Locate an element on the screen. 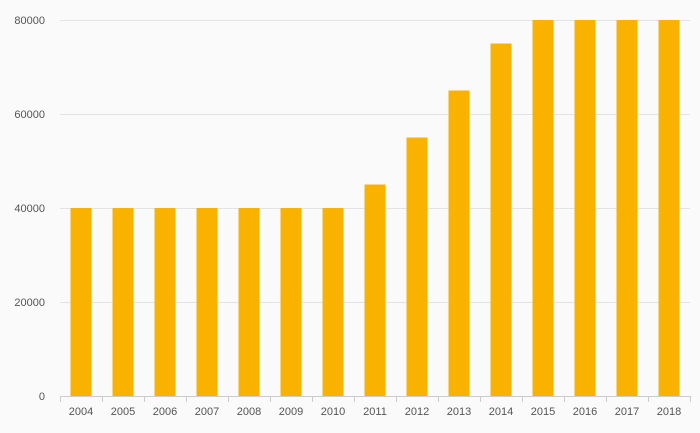  bar-2006 is located at coordinates (165, 302).